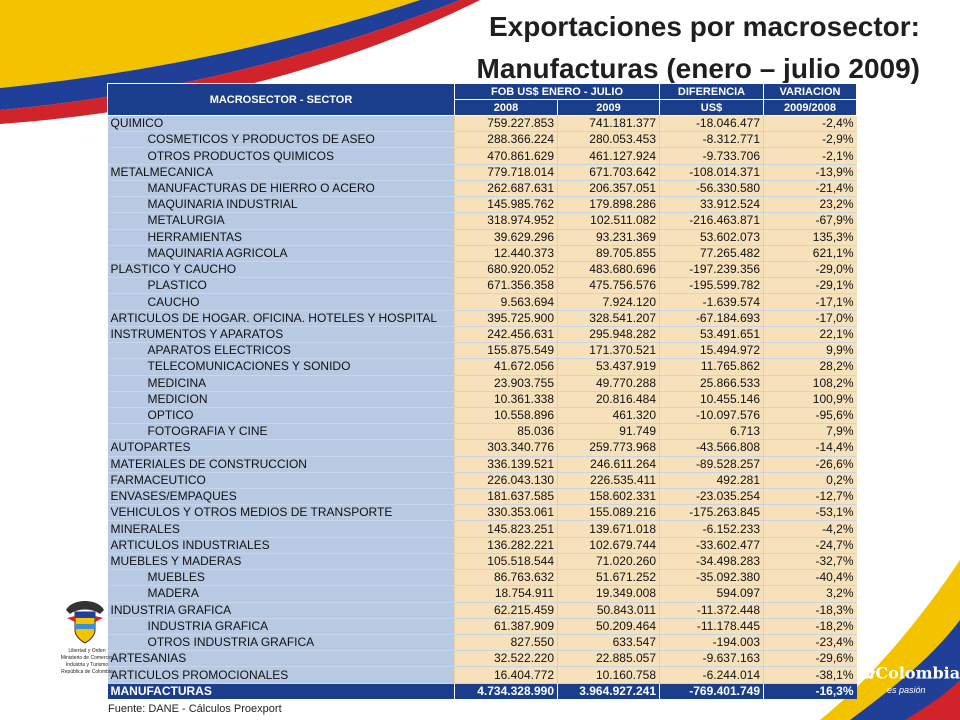 The image size is (960, 720). I want to click on difference-cell: -89.528.257, so click(711, 464).